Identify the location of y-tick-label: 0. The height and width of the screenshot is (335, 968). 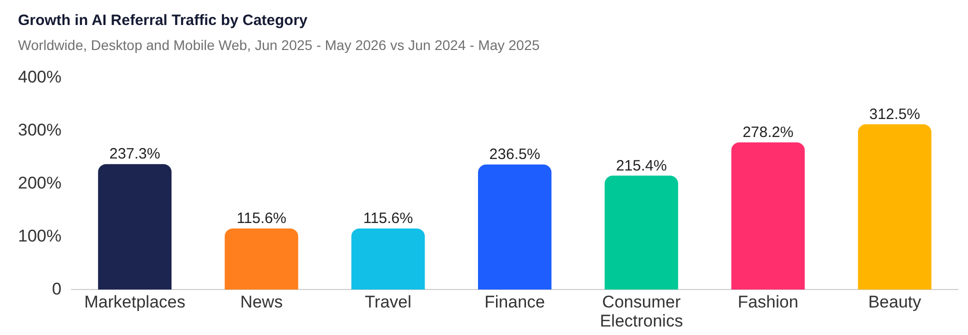
(57, 288).